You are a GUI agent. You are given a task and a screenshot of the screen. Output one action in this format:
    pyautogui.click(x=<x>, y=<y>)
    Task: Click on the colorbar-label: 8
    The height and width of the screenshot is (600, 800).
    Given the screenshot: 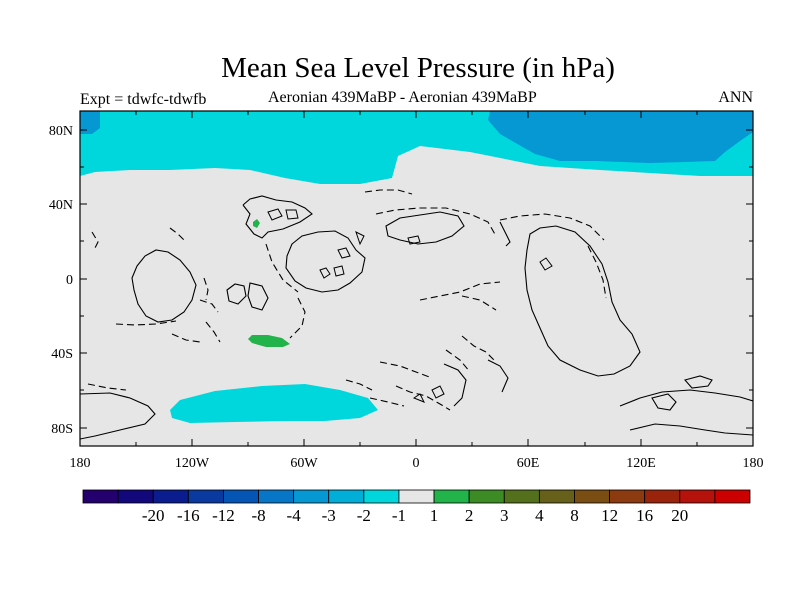 What is the action you would take?
    pyautogui.click(x=574, y=515)
    